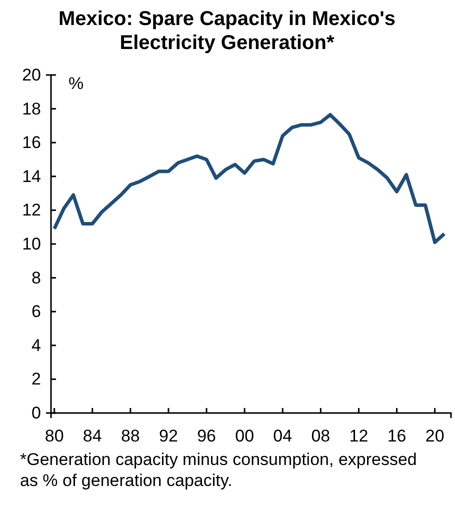 This screenshot has width=455, height=508. What do you see at coordinates (358, 436) in the screenshot?
I see `x-tick-label: 12` at bounding box center [358, 436].